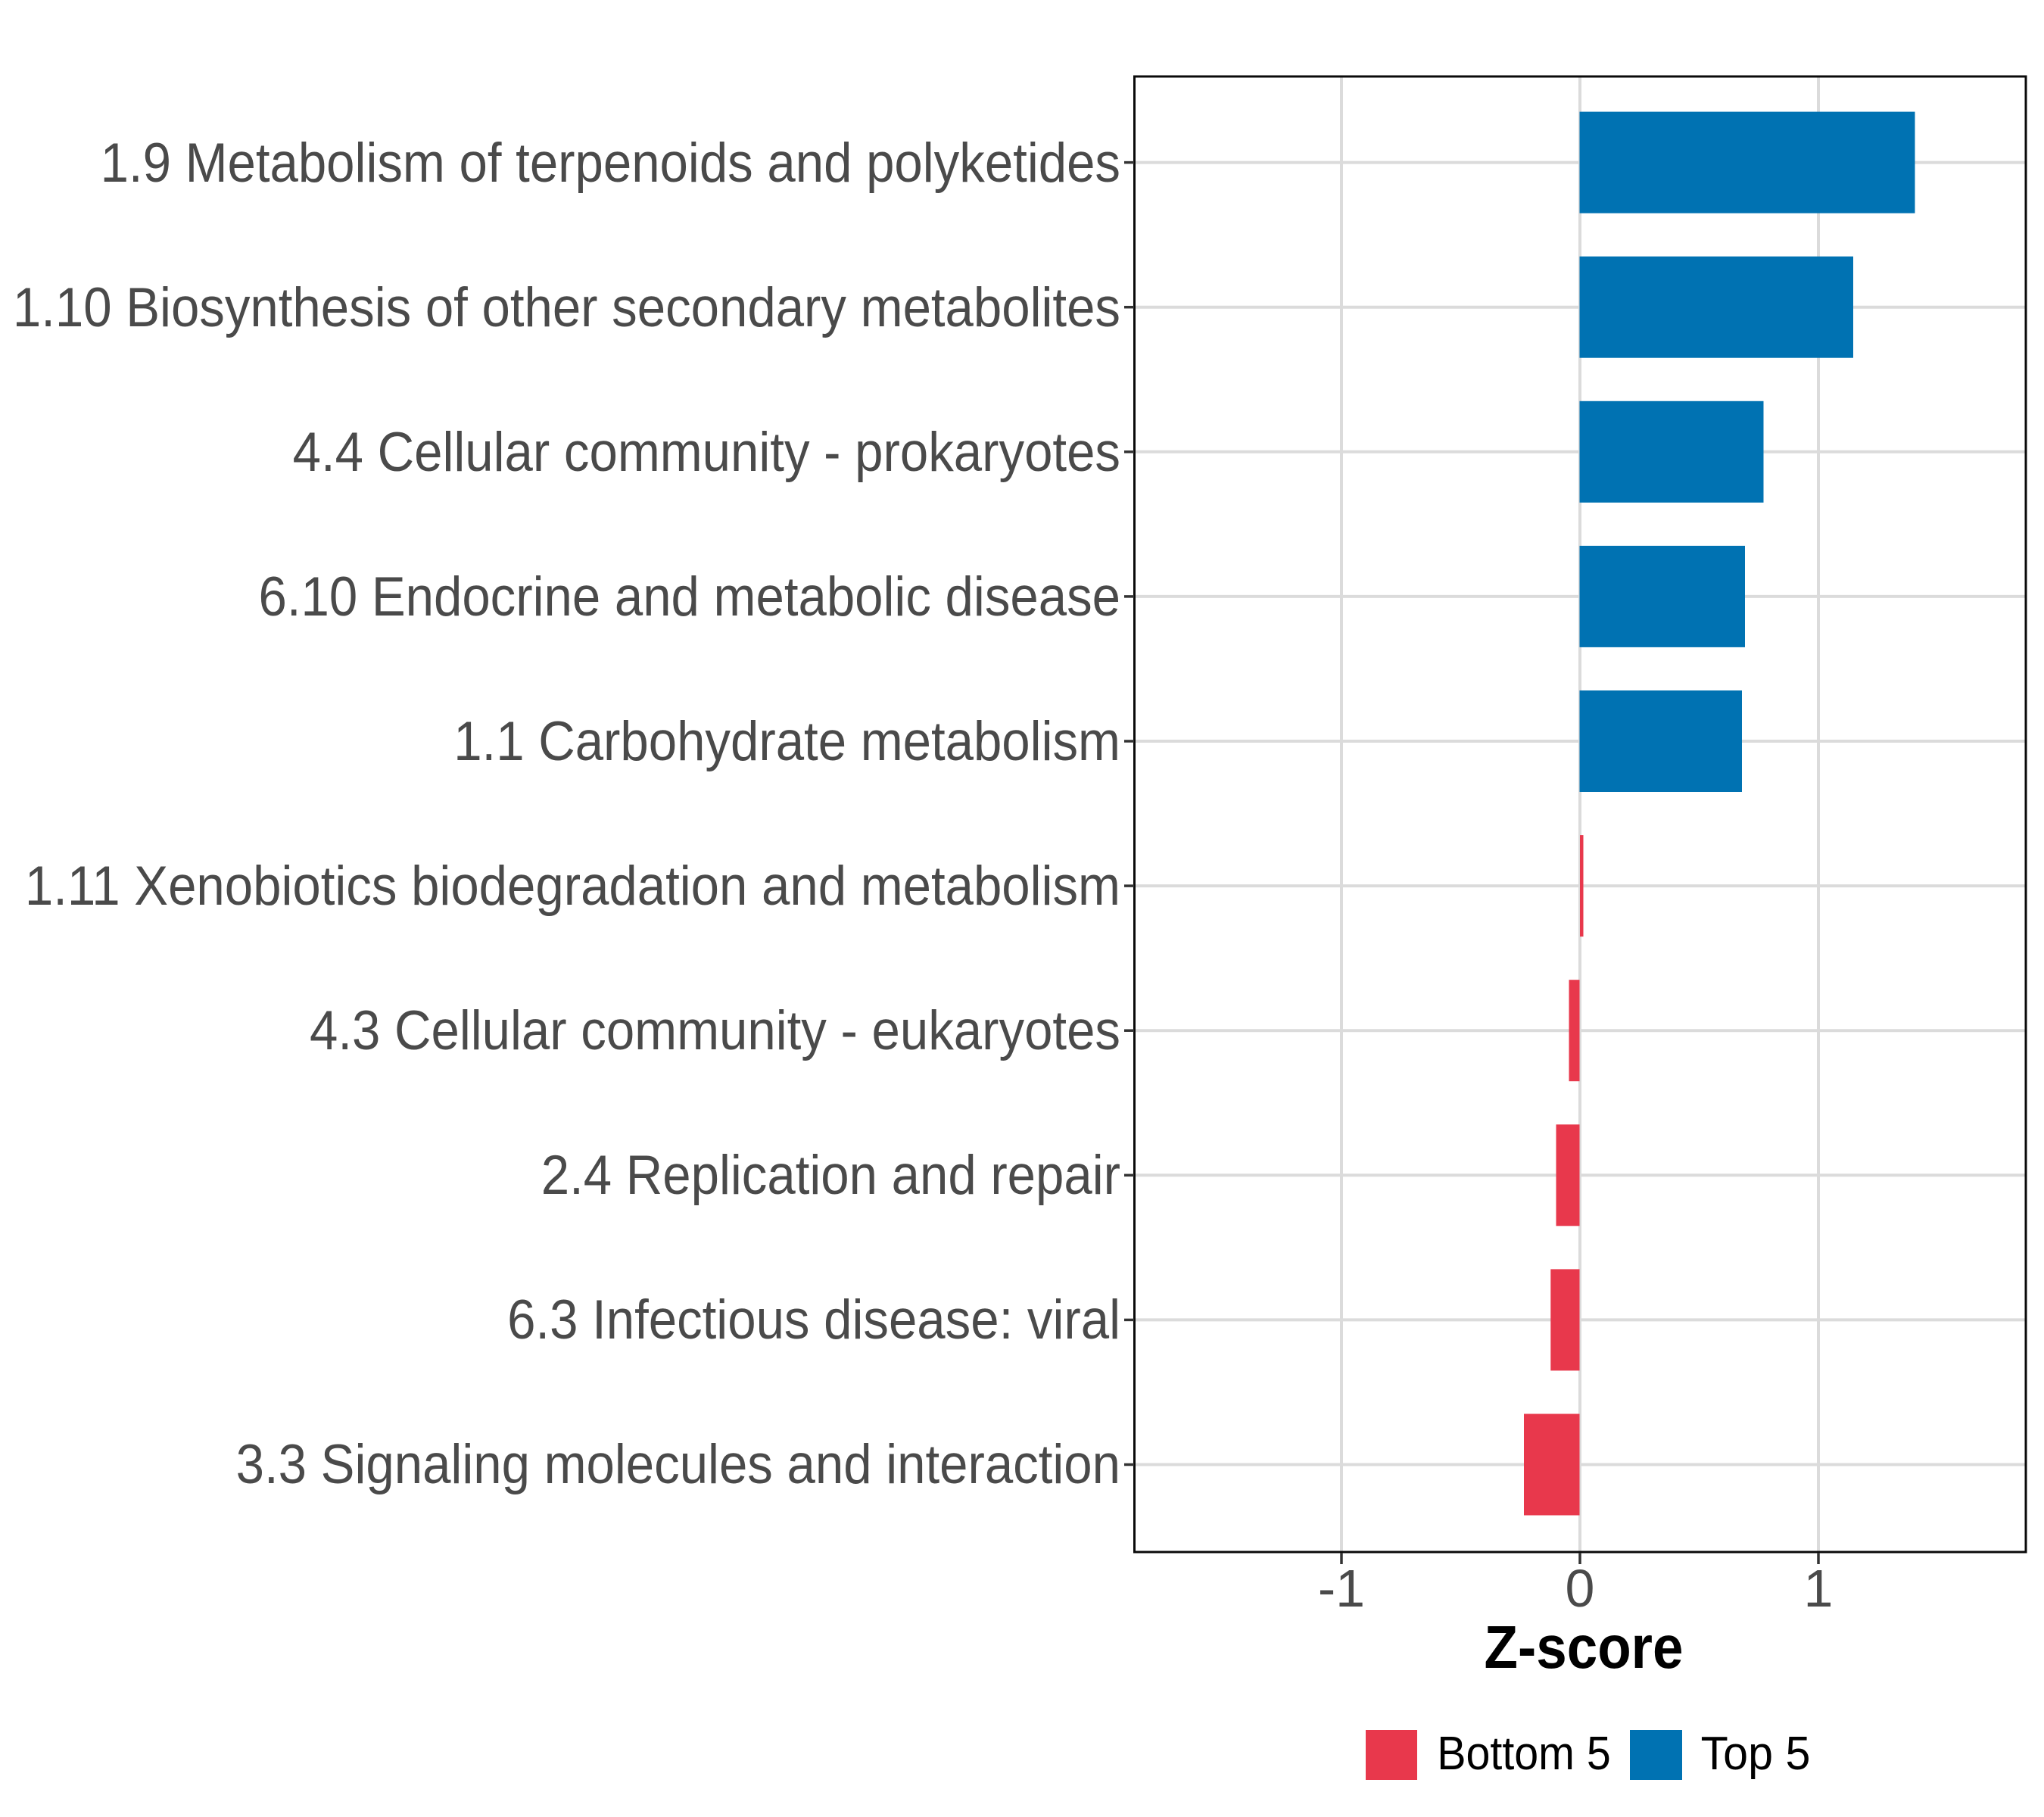  Describe the element at coordinates (813, 1319) in the screenshot. I see `svg-text: 6.3 Infectious disease: viral` at that location.